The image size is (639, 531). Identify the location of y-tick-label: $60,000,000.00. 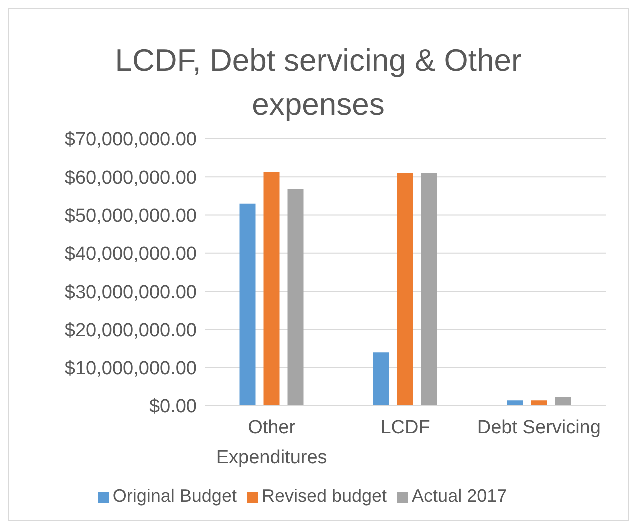
(130, 178).